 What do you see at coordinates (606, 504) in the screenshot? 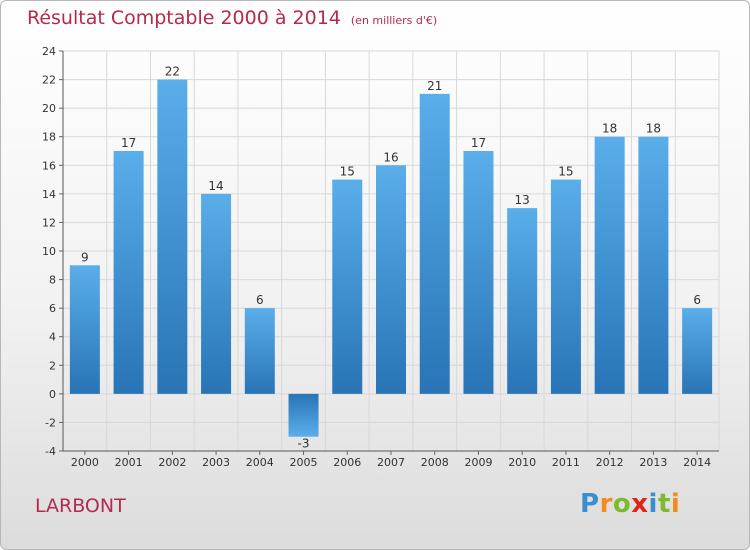
I see `logo-letter: r` at bounding box center [606, 504].